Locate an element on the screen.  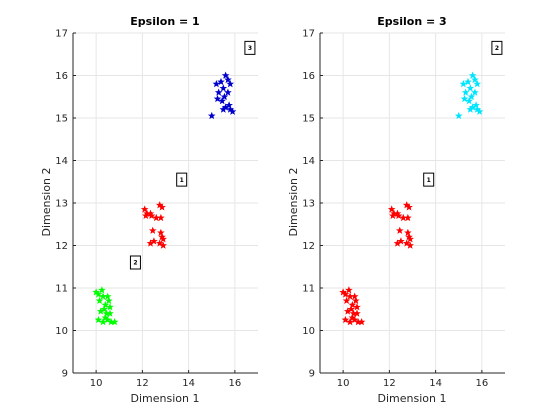
y-tick-label: 13 is located at coordinates (308, 204).